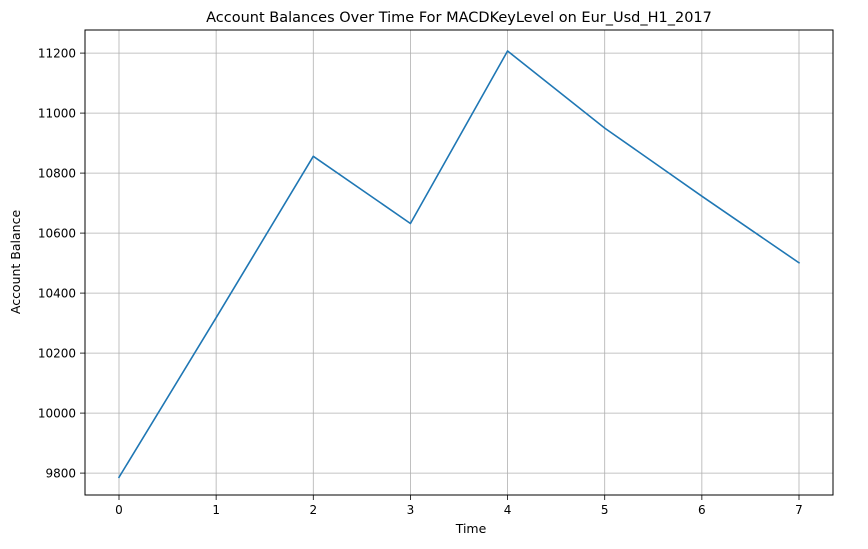  What do you see at coordinates (57, 174) in the screenshot?
I see `y-tick-label: 10800` at bounding box center [57, 174].